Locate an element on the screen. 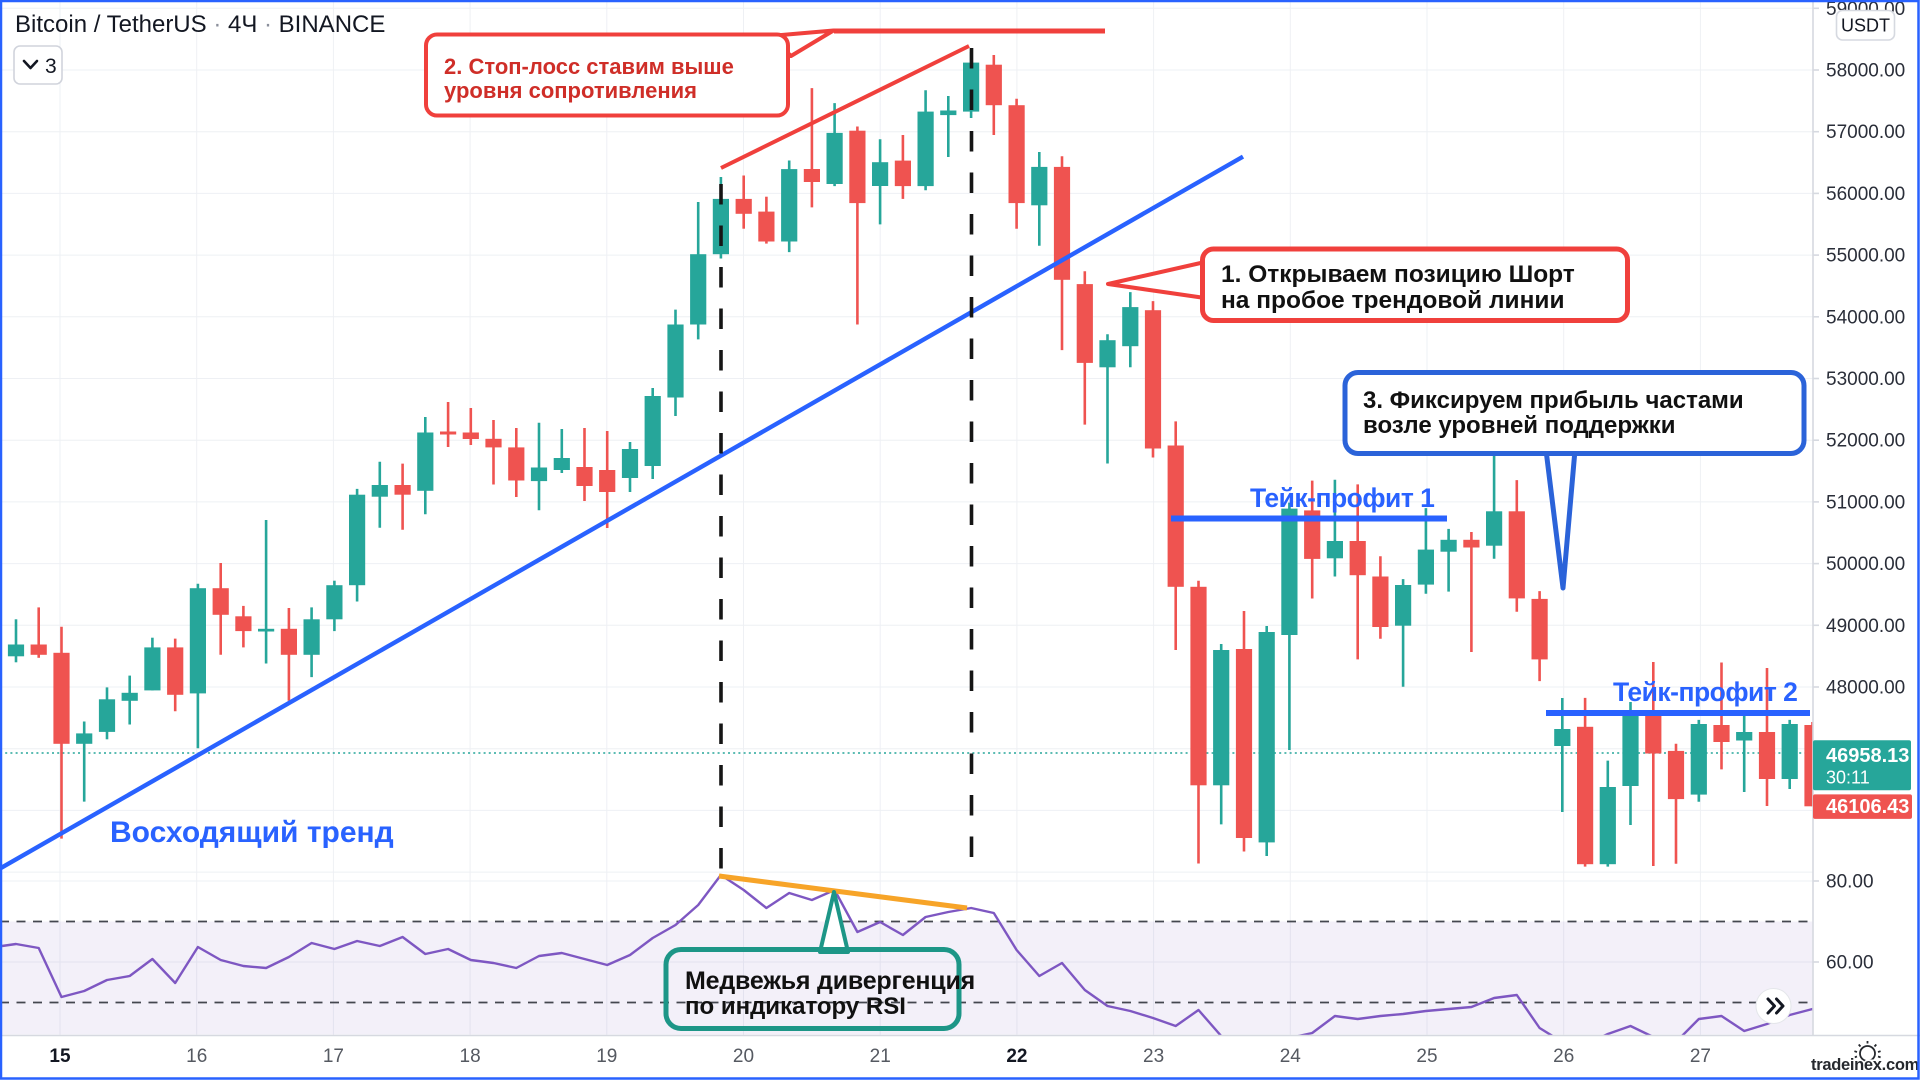 This screenshot has height=1080, width=1920. svg-text: 3 is located at coordinates (51, 66).